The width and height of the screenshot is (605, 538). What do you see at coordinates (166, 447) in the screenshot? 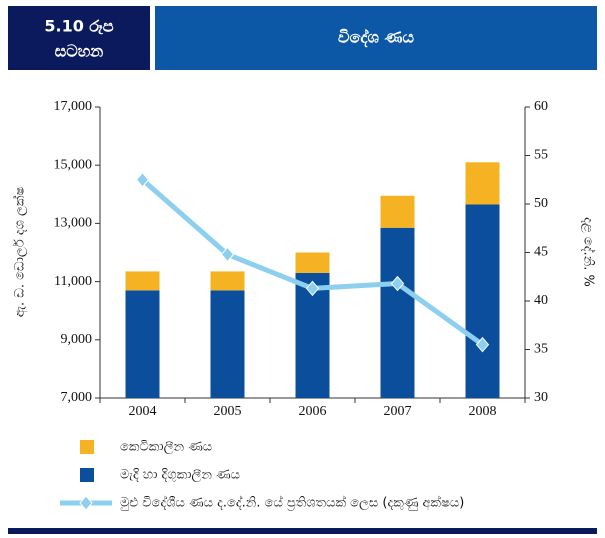
I see `legend-label: කෙටිකාලීන ණය` at bounding box center [166, 447].